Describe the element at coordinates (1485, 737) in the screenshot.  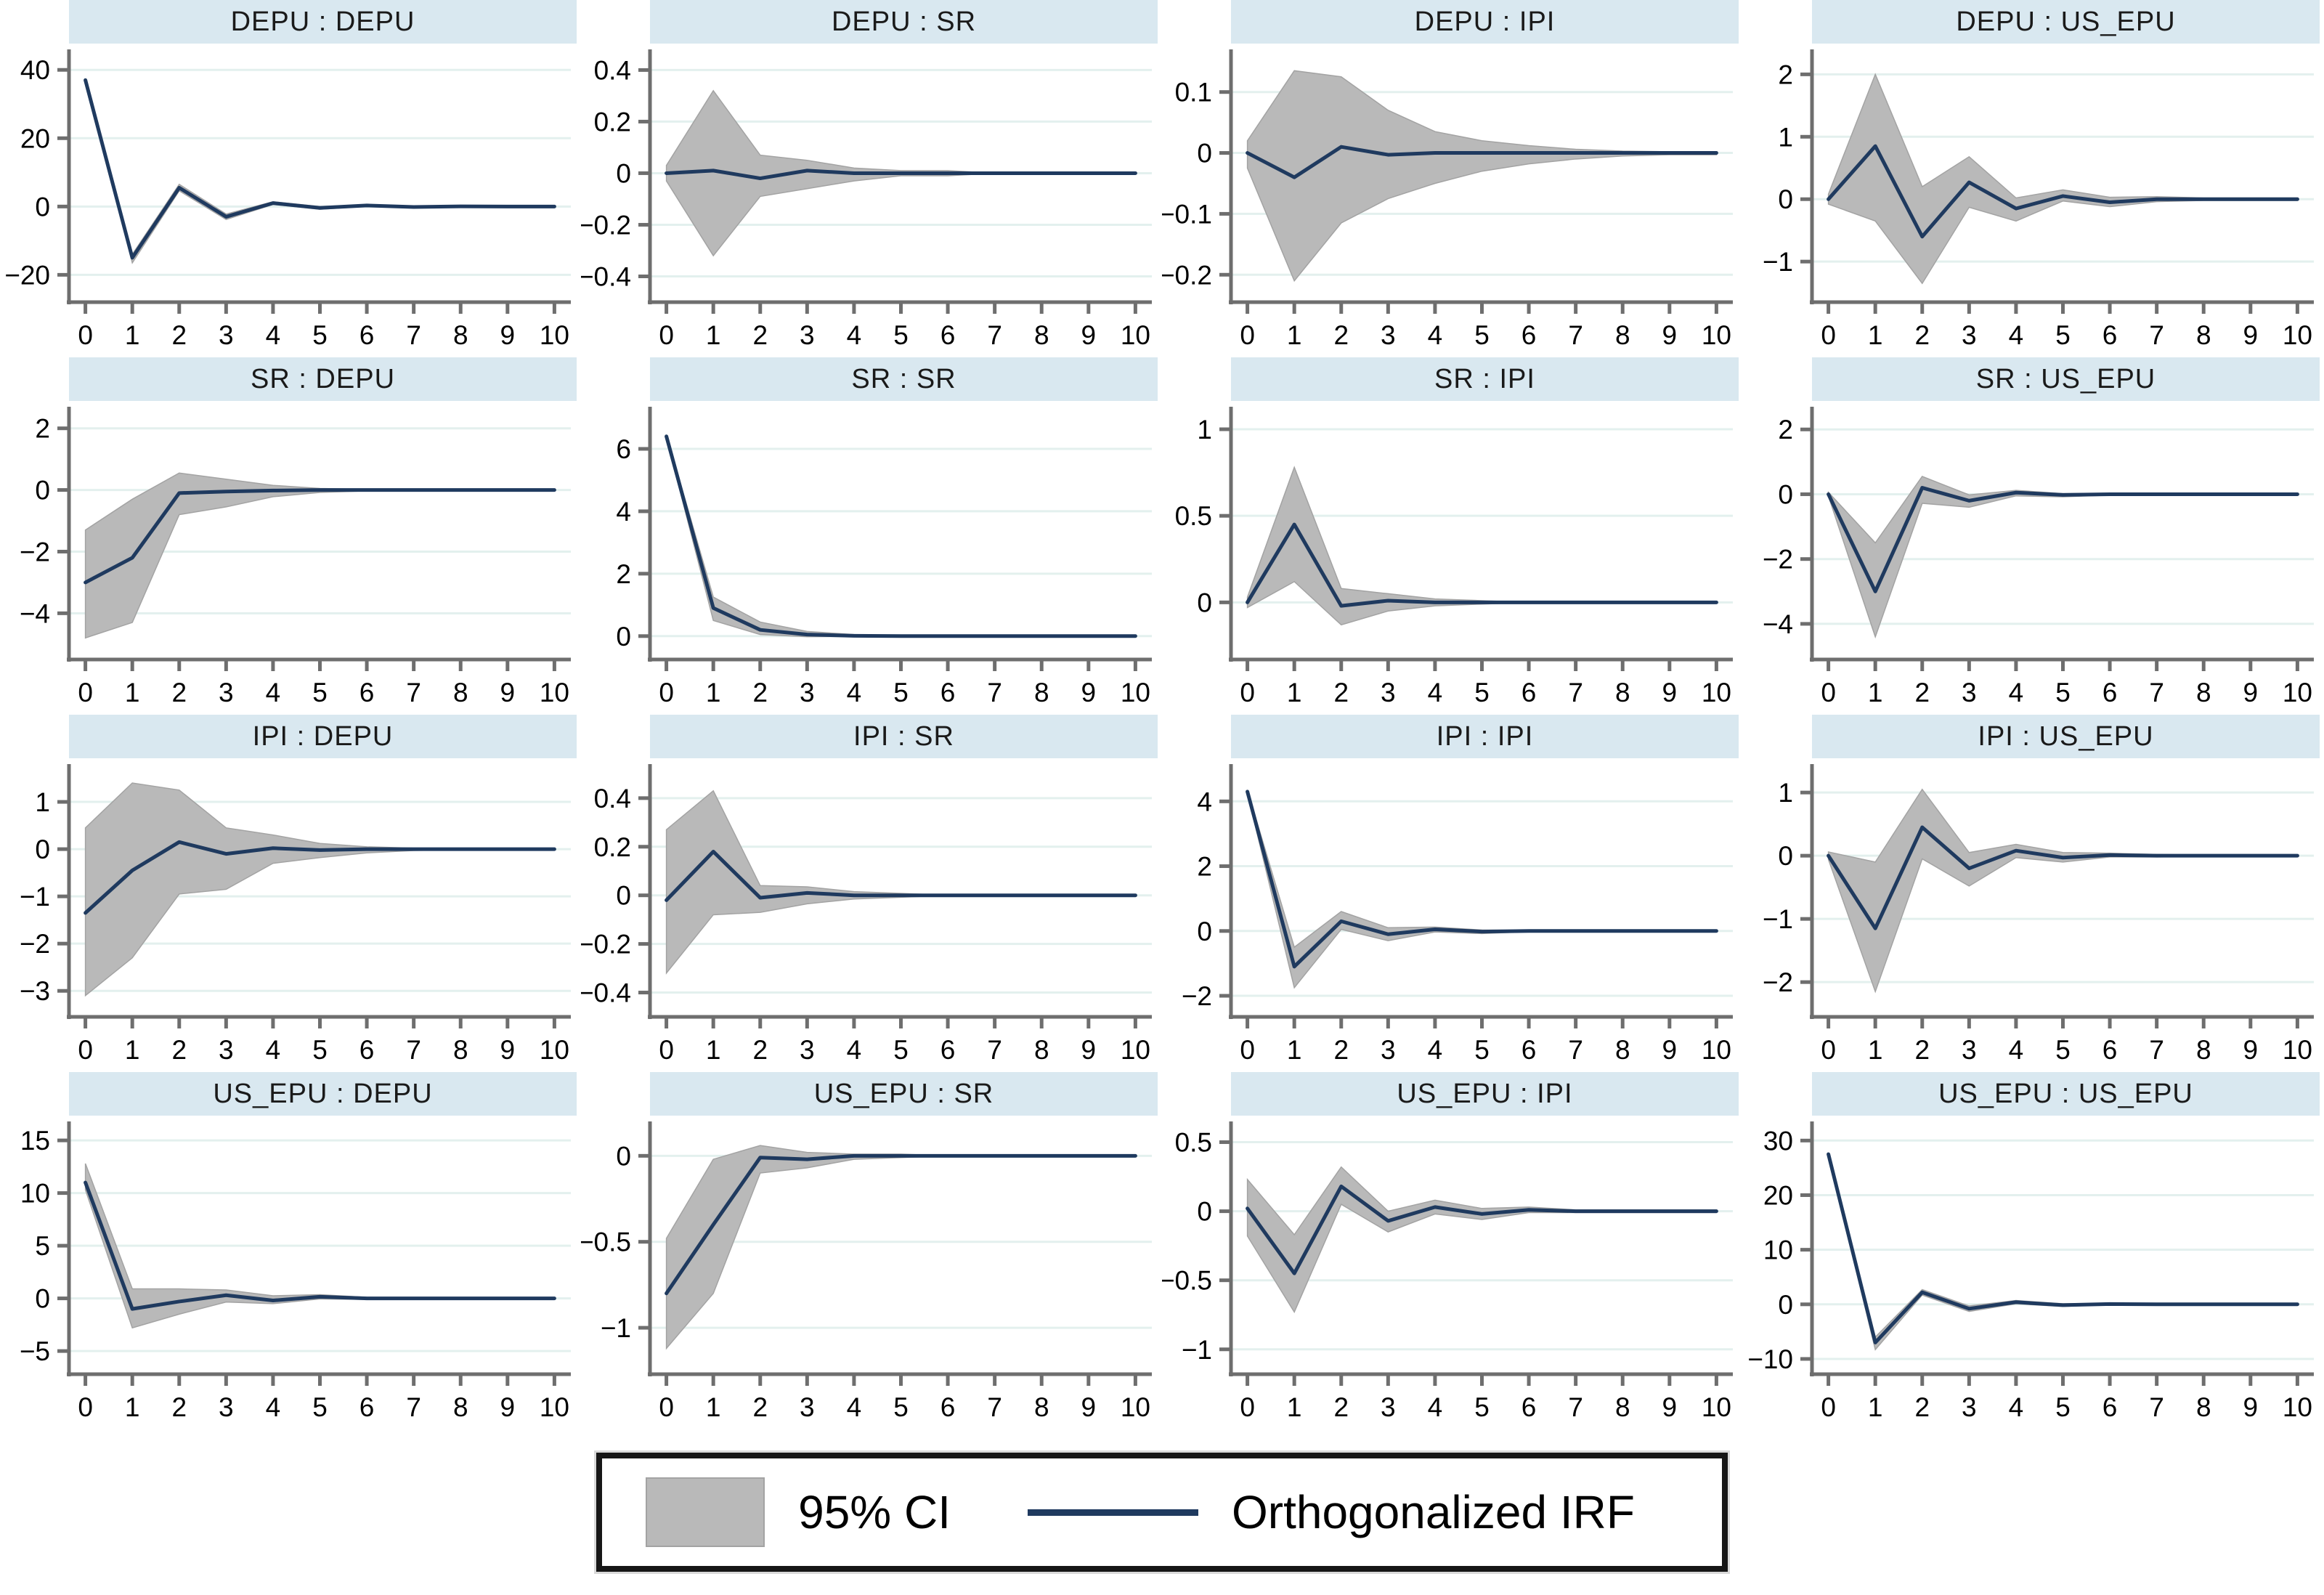
I see `panel-title: IPI` at that location.